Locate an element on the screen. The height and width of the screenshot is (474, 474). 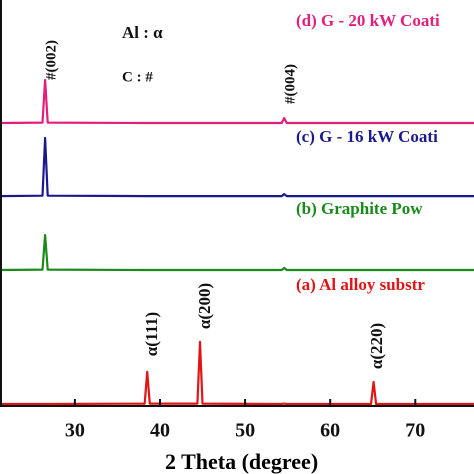
series-label: (b) Graphite Pow is located at coordinates (359, 208).